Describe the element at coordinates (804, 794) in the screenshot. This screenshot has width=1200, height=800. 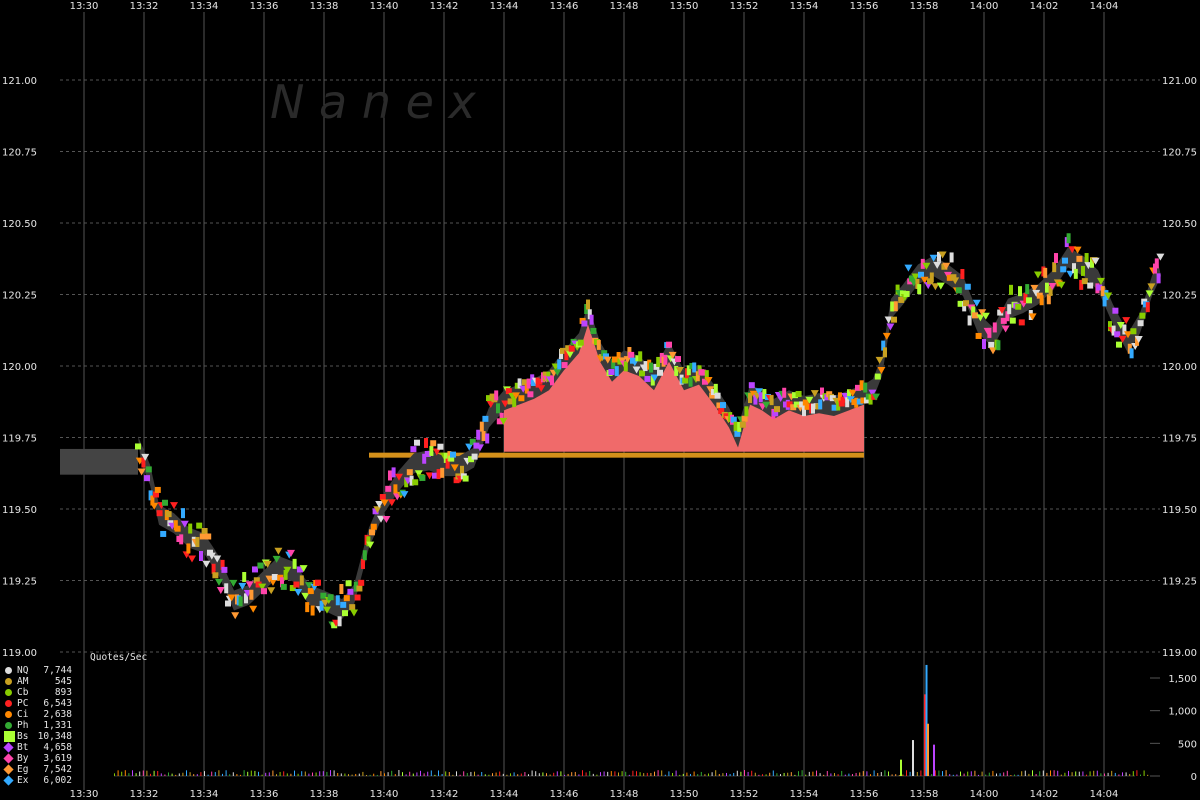
I see `x-tick-label-bottom: 13:54` at that location.